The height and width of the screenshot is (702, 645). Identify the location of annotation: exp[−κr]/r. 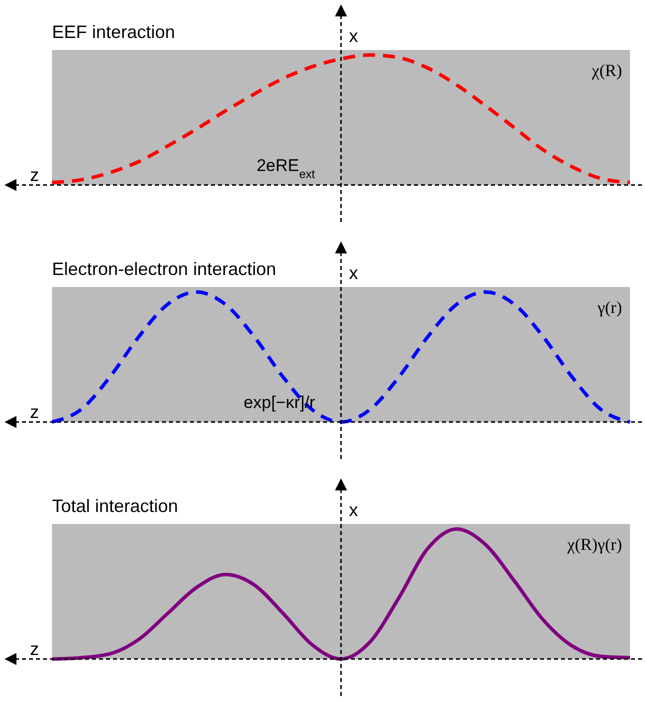
(280, 402).